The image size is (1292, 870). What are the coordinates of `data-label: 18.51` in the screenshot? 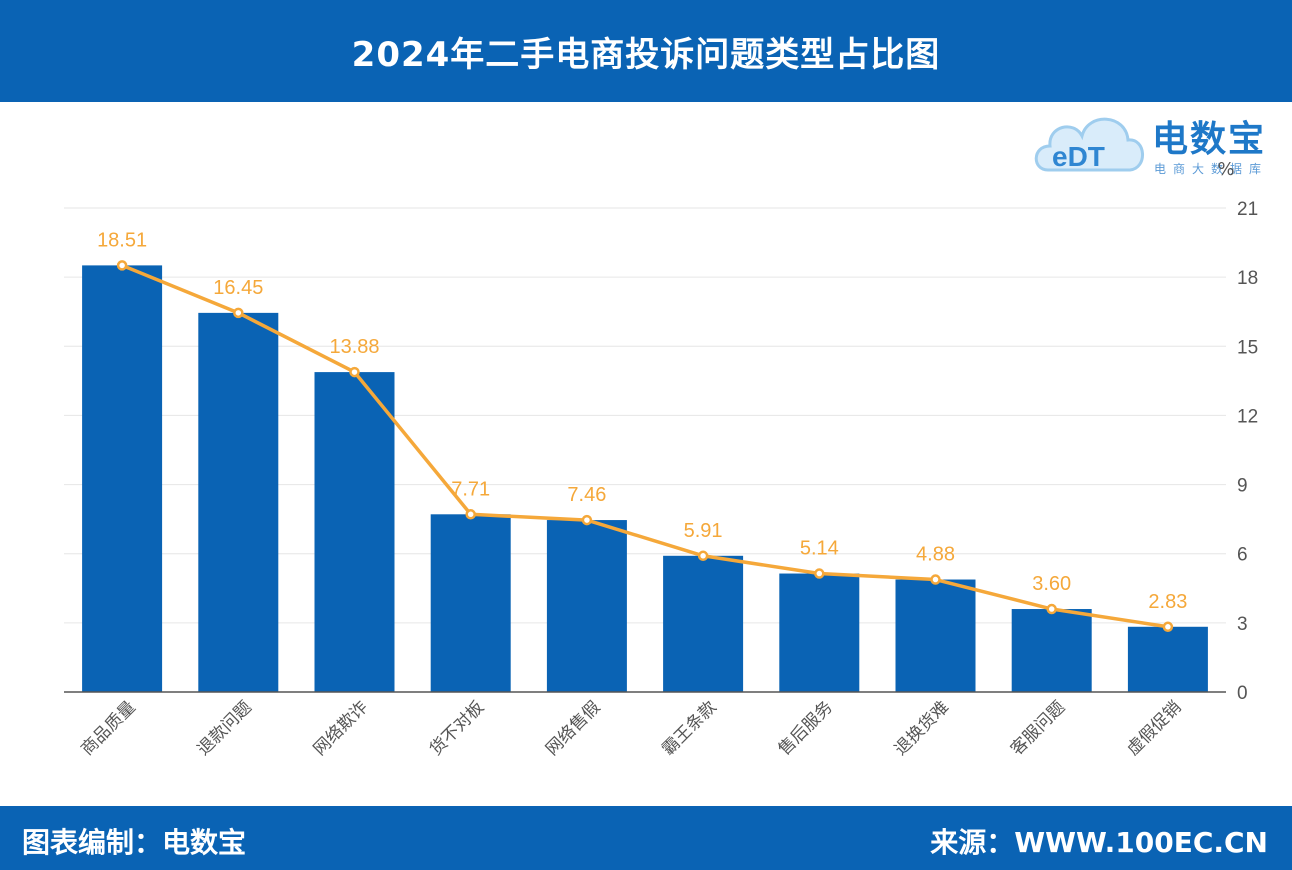 It's located at (122, 240).